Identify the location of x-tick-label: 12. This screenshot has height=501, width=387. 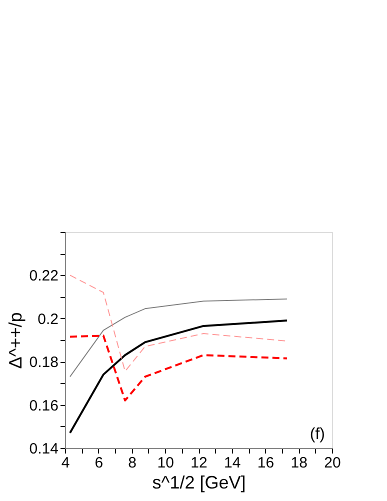
(199, 463).